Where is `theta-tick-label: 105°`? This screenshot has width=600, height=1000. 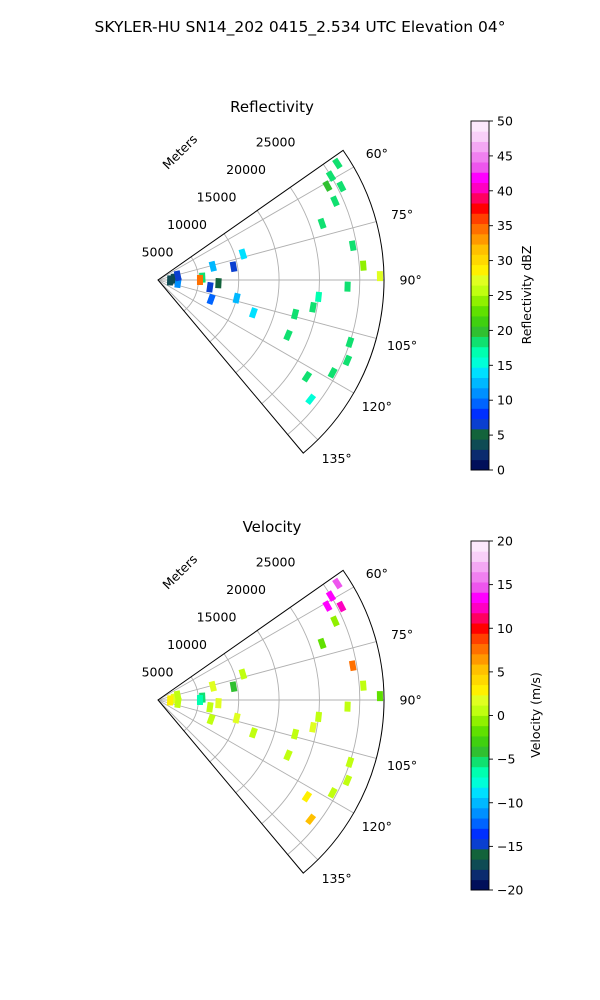
theta-tick-label: 105° is located at coordinates (402, 765).